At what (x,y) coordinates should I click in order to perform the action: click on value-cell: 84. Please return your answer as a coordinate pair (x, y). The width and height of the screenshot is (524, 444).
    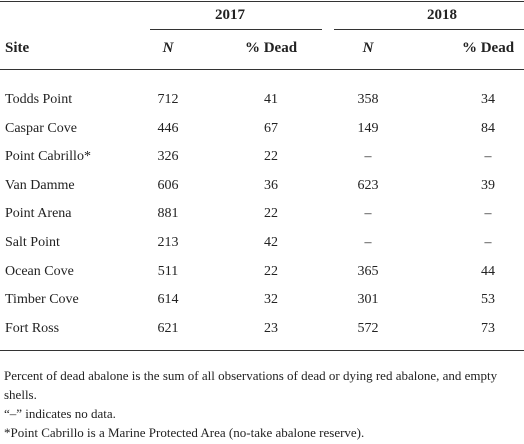
    Looking at the image, I should click on (488, 128).